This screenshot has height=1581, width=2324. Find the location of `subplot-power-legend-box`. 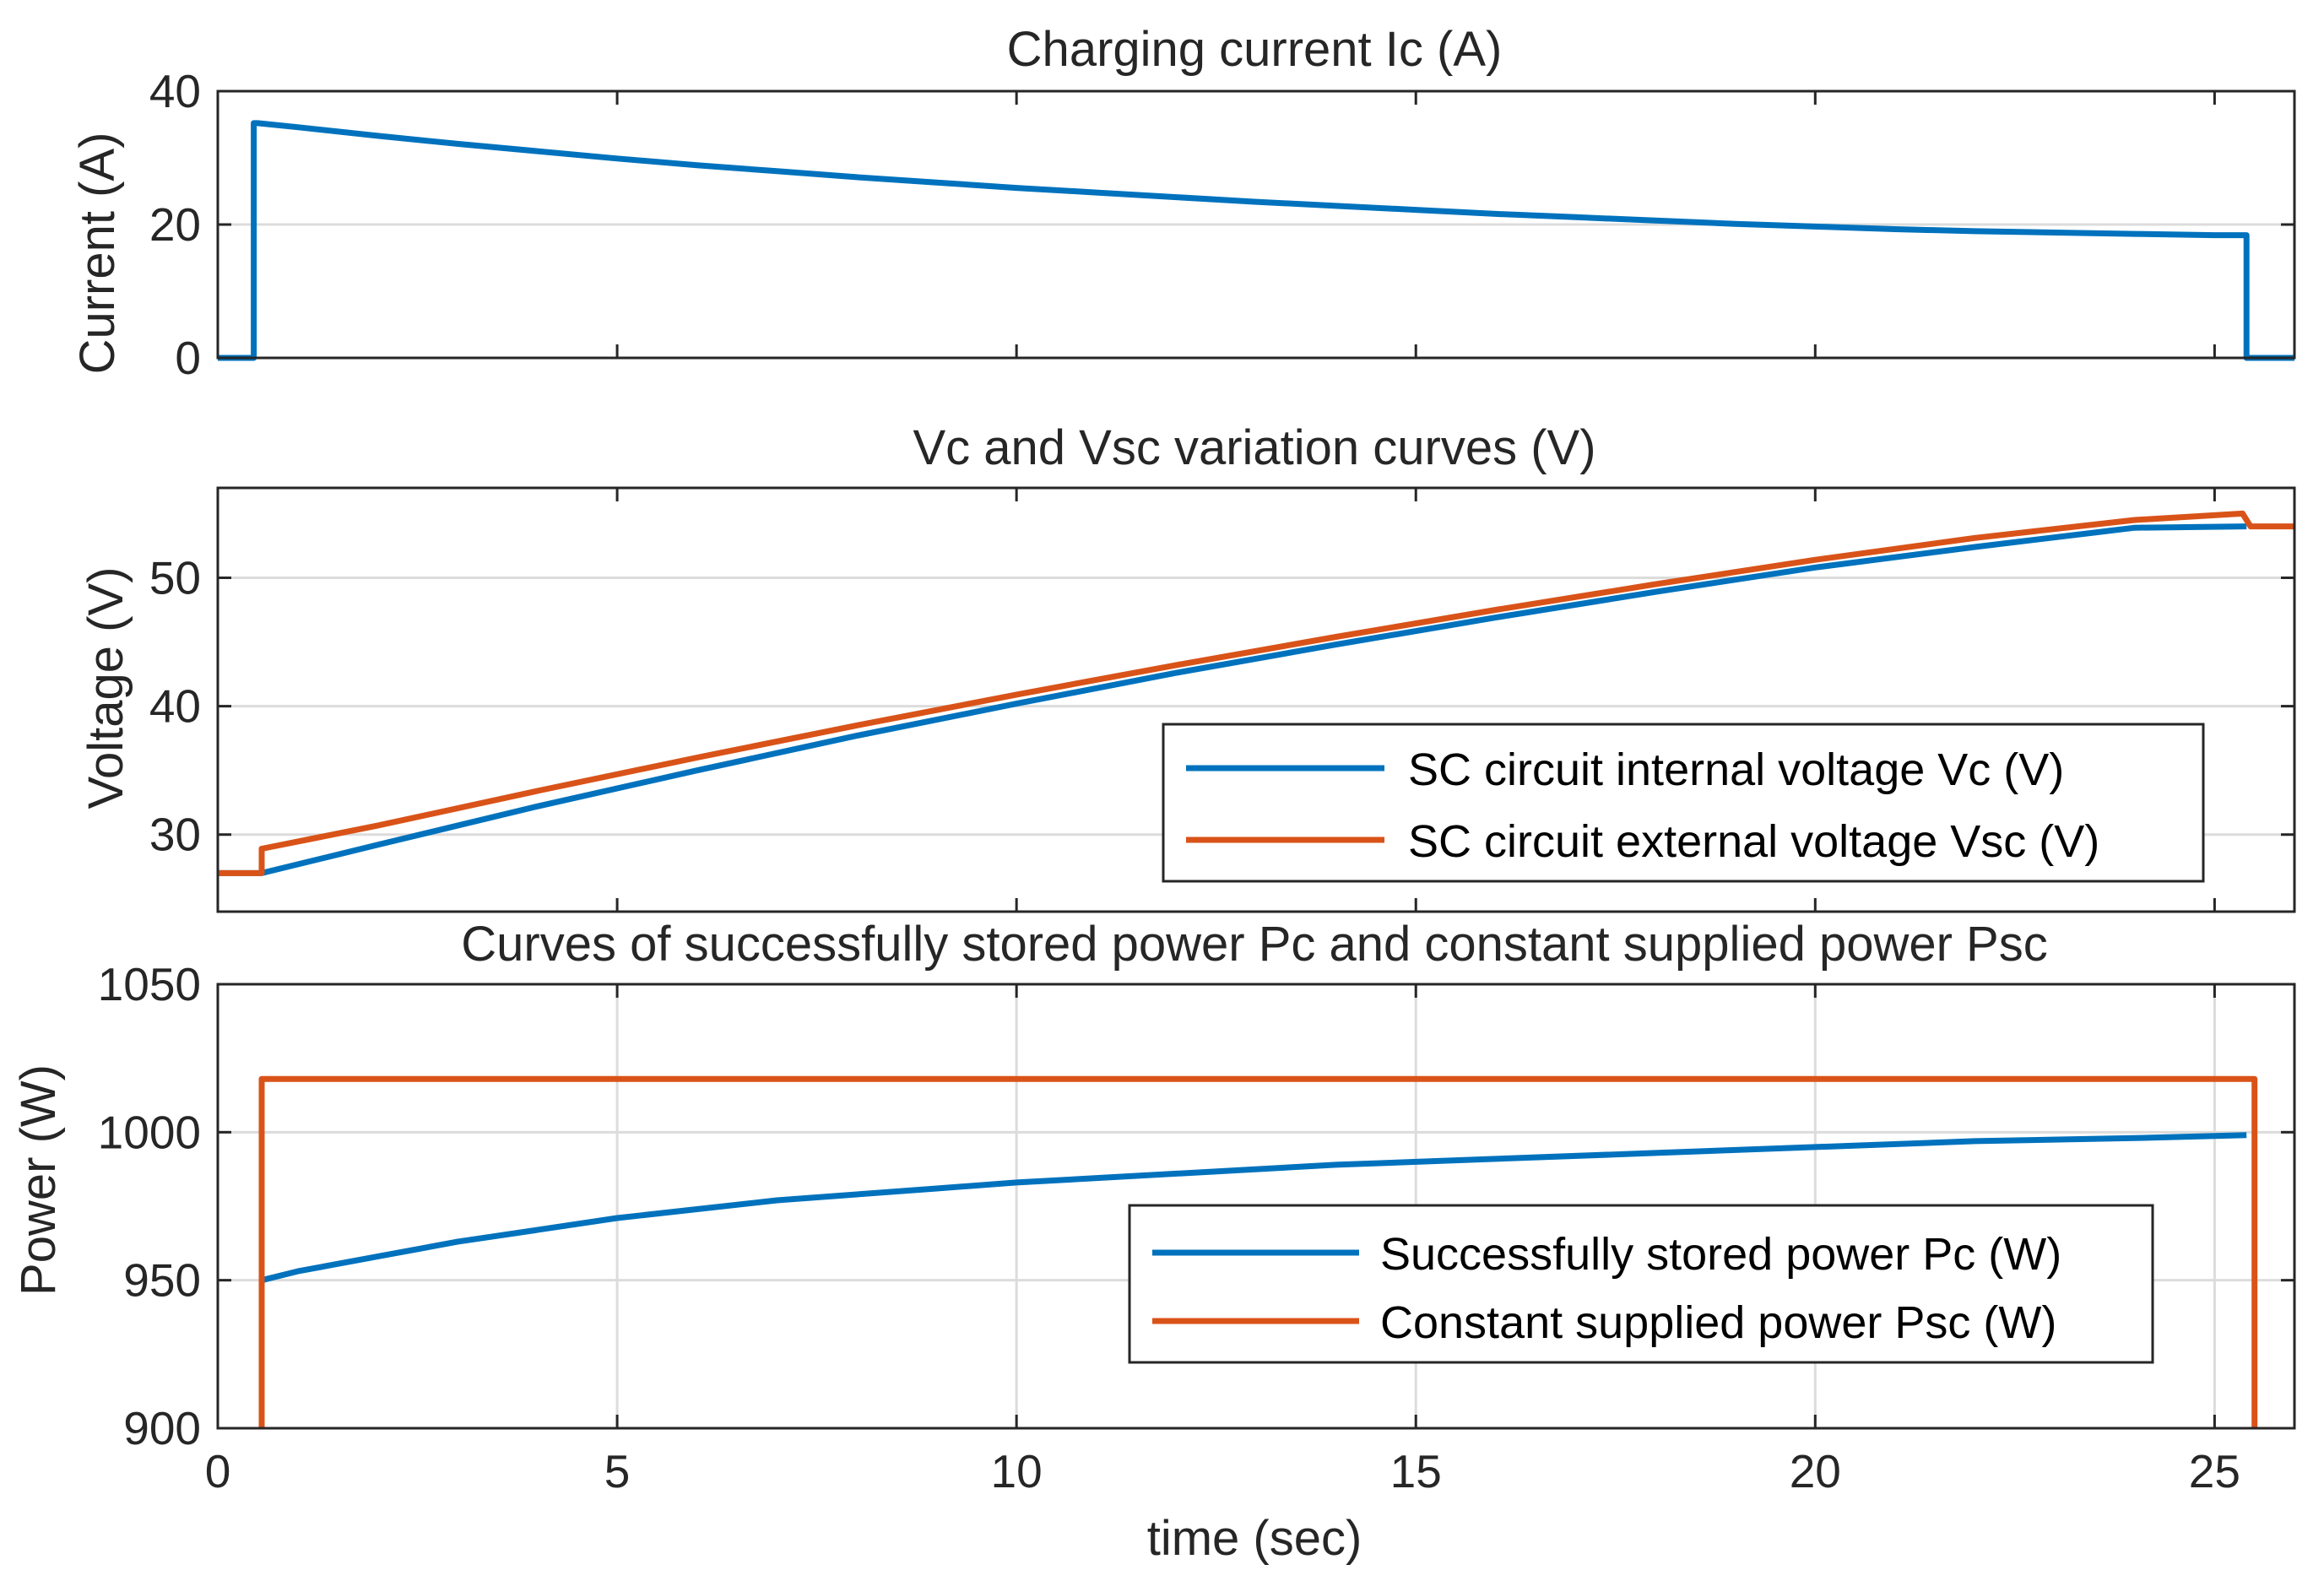

subplot-power-legend-box is located at coordinates (1641, 1284).